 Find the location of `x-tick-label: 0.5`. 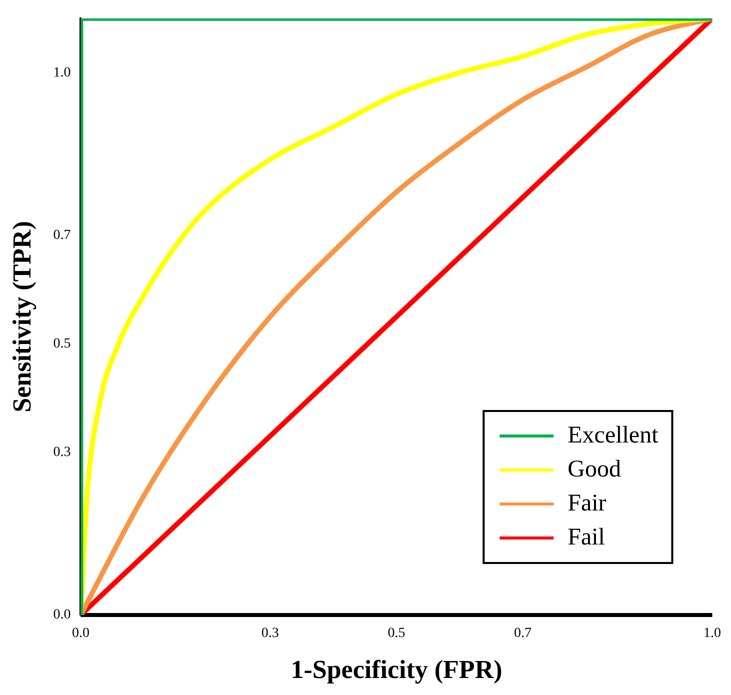

x-tick-label: 0.5 is located at coordinates (397, 634).